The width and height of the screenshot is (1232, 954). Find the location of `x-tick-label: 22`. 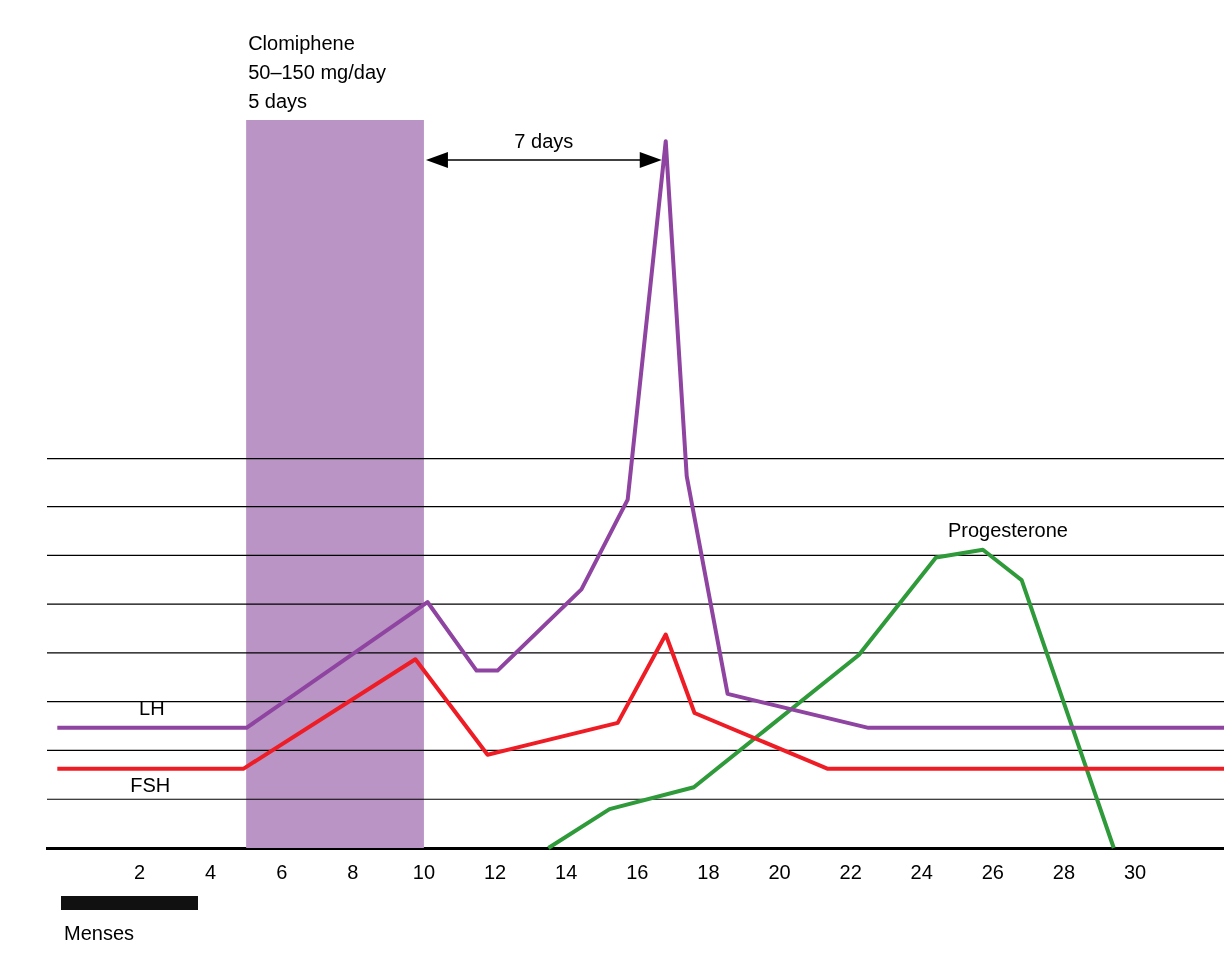

x-tick-label: 22 is located at coordinates (850, 871).